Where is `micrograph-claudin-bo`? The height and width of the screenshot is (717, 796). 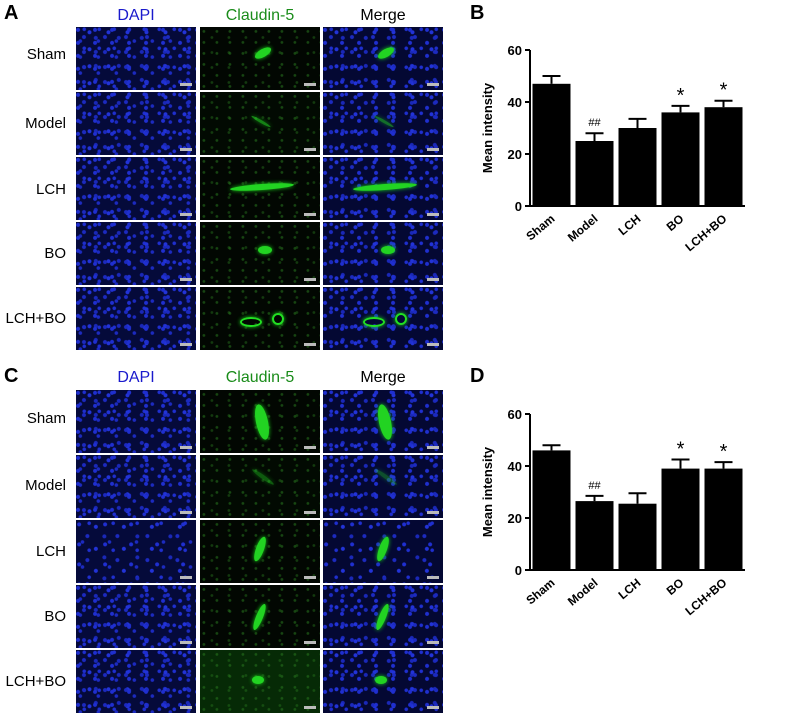 micrograph-claudin-bo is located at coordinates (260, 253).